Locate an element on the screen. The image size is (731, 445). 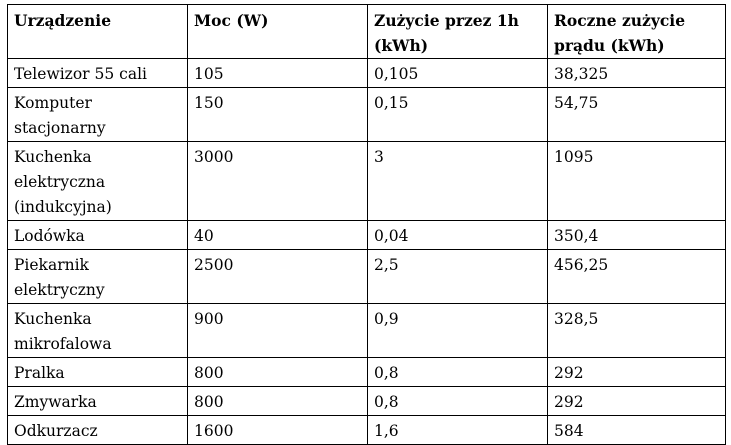
cell-yearly-usage: 54,75 is located at coordinates (636, 114).